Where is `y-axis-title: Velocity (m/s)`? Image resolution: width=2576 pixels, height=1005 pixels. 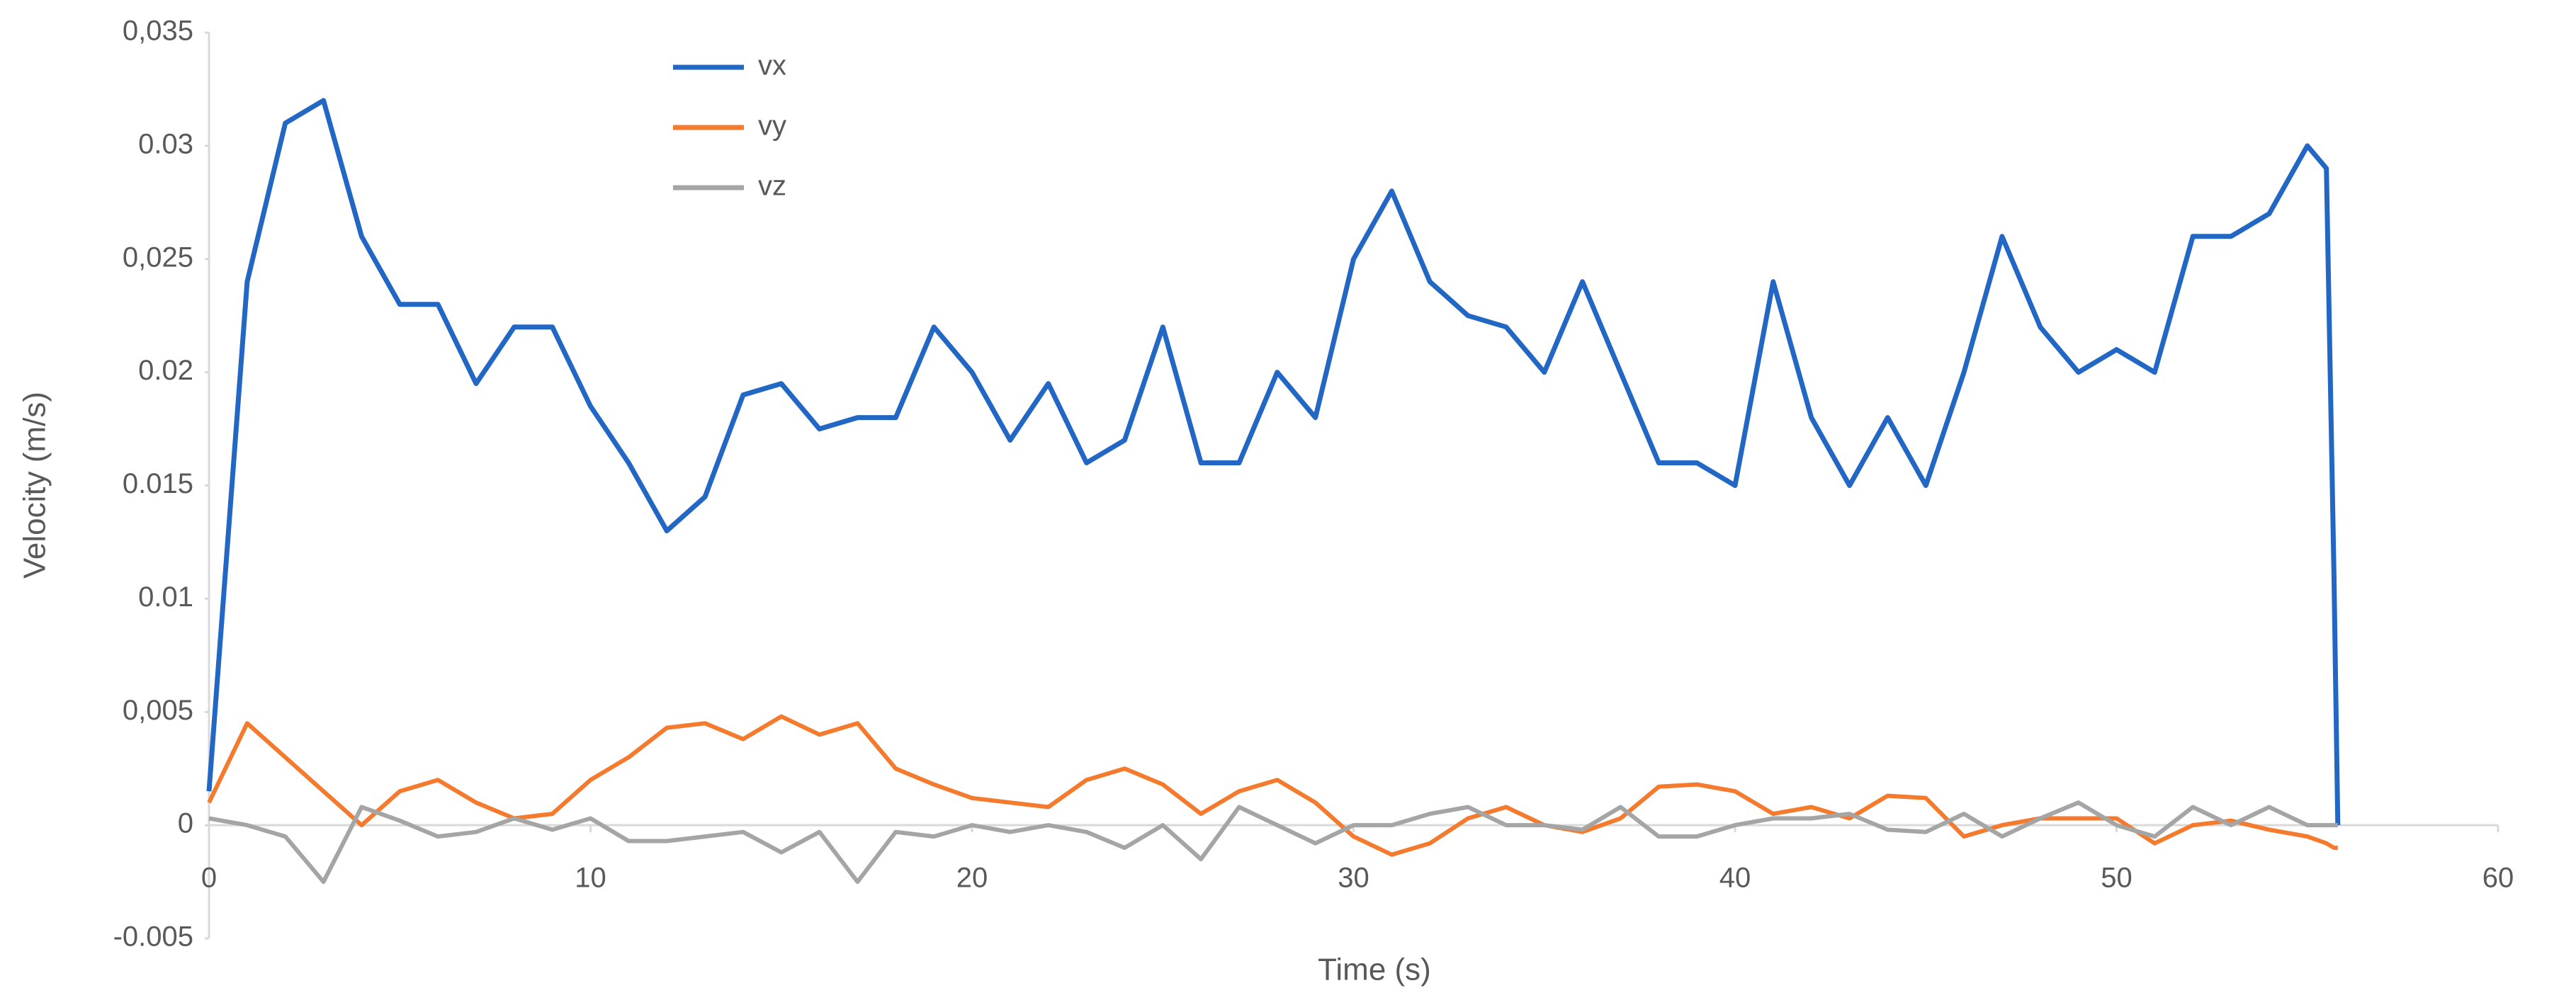
y-axis-title: Velocity (m/s) is located at coordinates (35, 486).